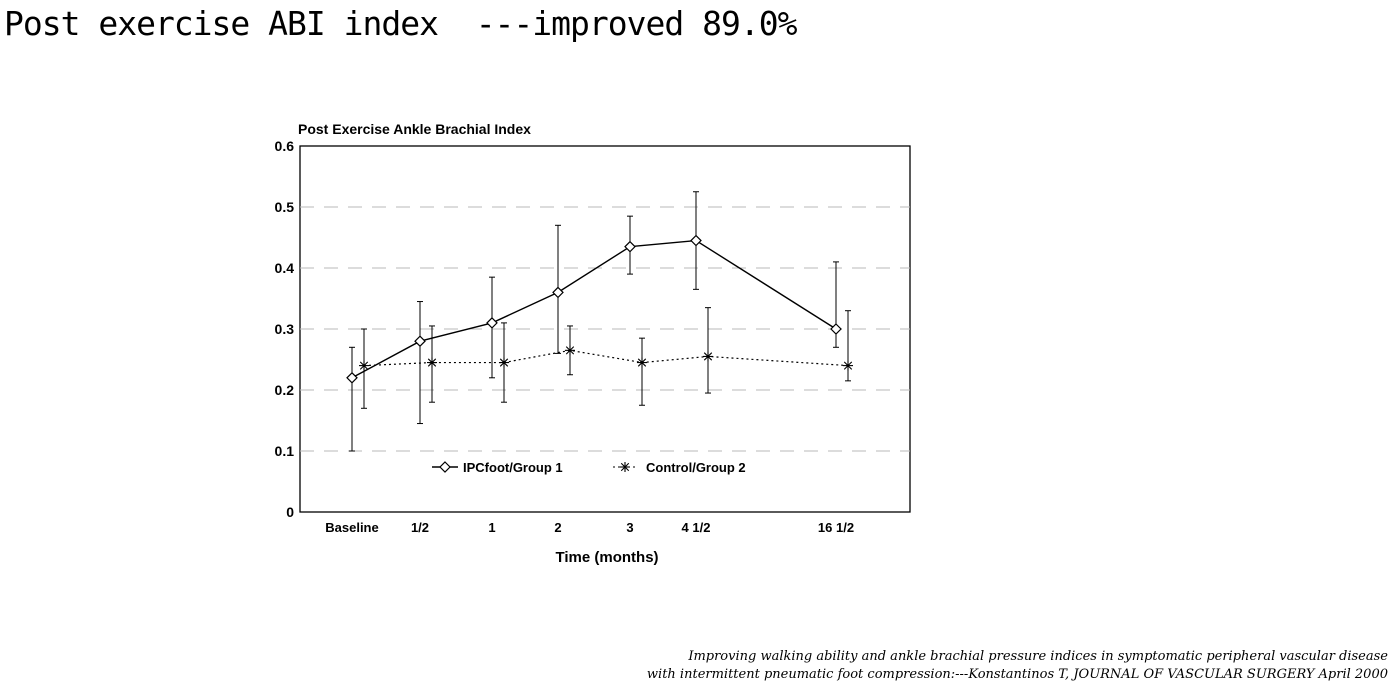 The image size is (1396, 691). Describe the element at coordinates (836, 527) in the screenshot. I see `x-tick-label: 16 1/2` at that location.